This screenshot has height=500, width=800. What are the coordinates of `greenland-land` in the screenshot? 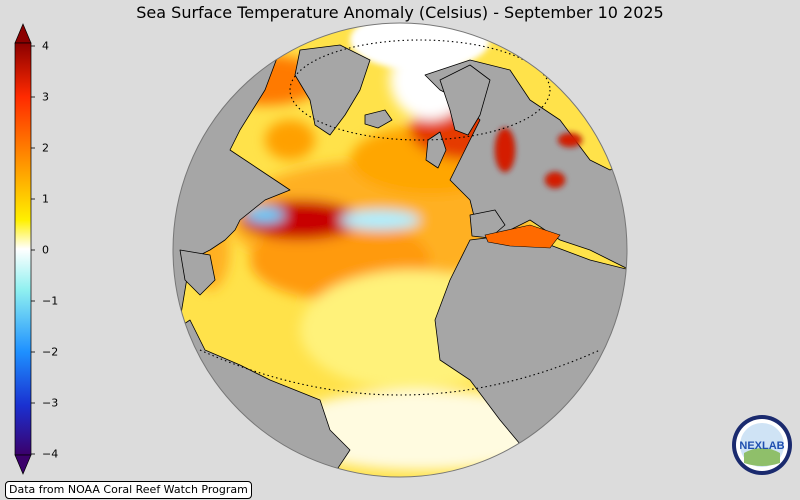 It's located at (332, 90).